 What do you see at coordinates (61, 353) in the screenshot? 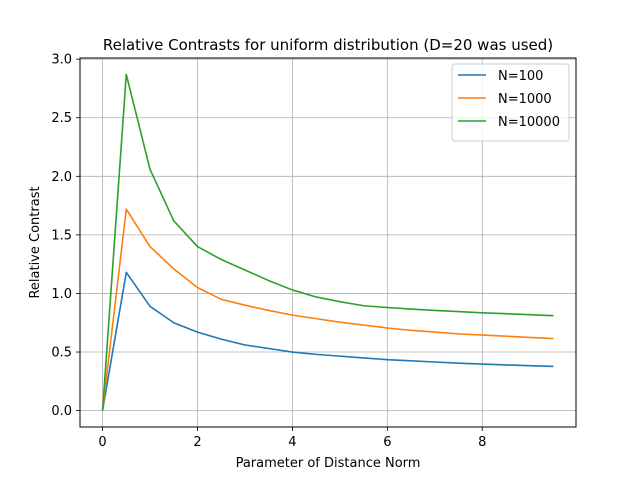
I see `y-tick-label: 0.5` at bounding box center [61, 353].